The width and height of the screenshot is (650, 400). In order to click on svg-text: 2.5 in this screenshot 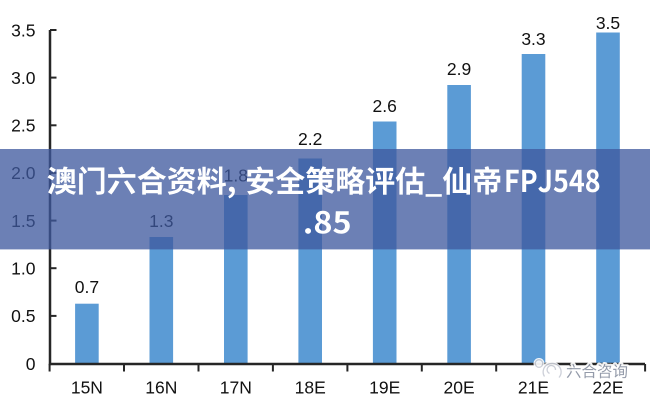, I will do `click(23, 126)`.